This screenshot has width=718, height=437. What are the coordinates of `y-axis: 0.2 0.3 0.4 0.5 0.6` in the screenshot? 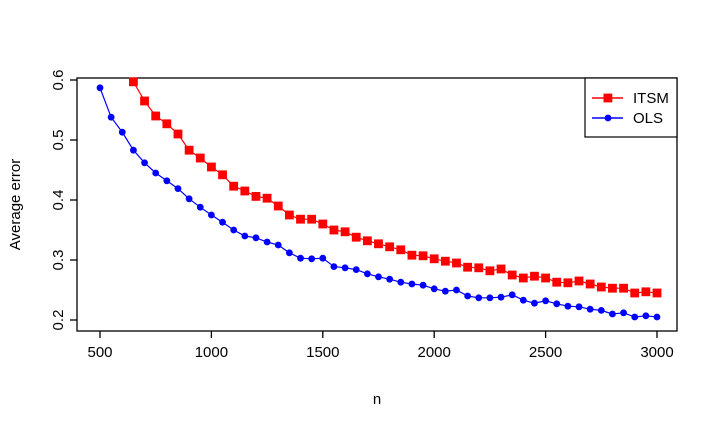 It's located at (63, 200).